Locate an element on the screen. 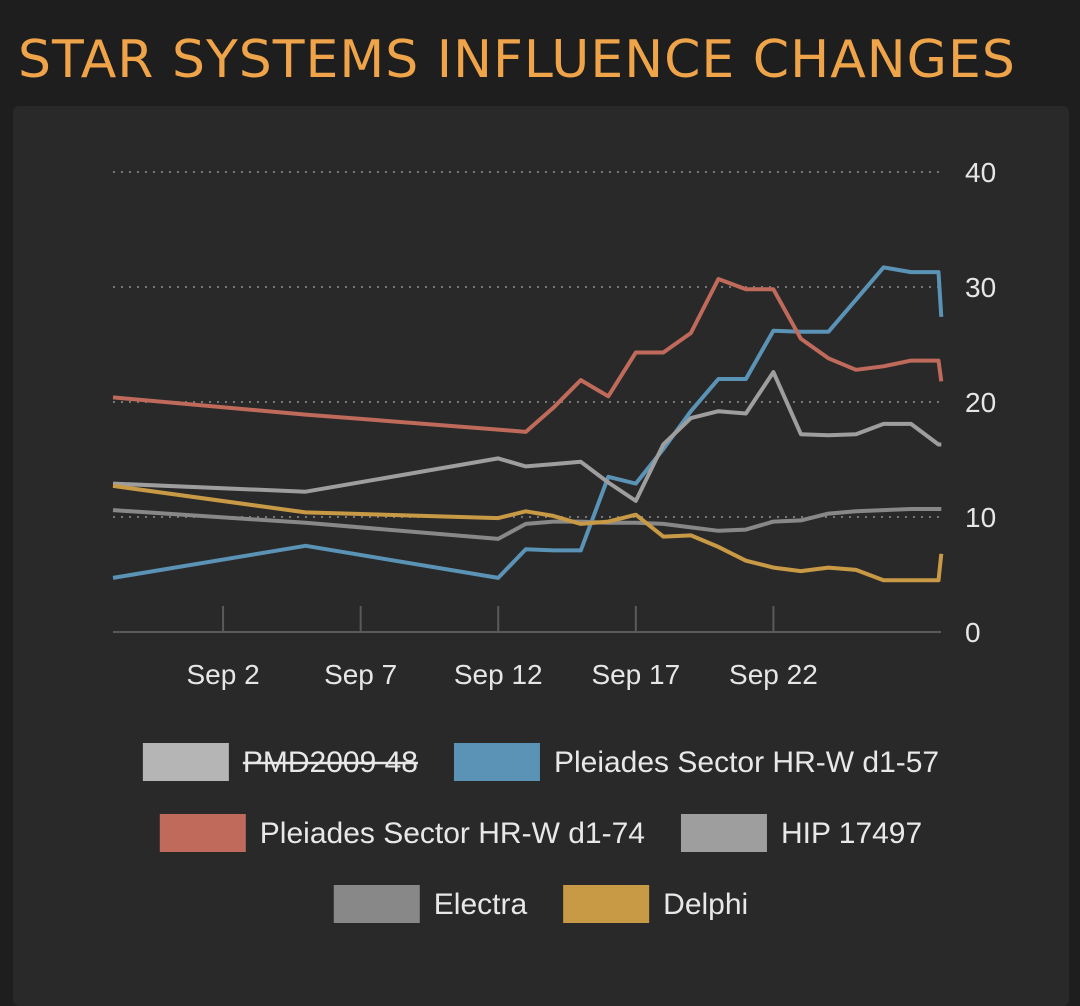 The image size is (1080, 1006). page-title: STAR SYSTEMS INFLUENCE CHANGES is located at coordinates (517, 60).